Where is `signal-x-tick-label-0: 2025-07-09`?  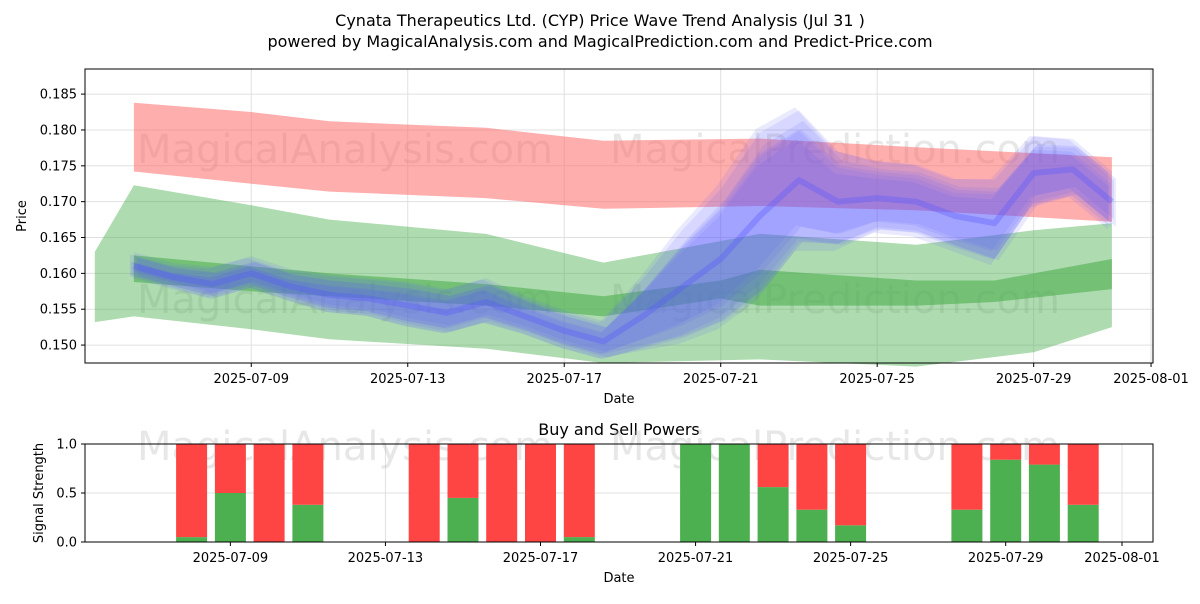 signal-x-tick-label-0: 2025-07-09 is located at coordinates (231, 558).